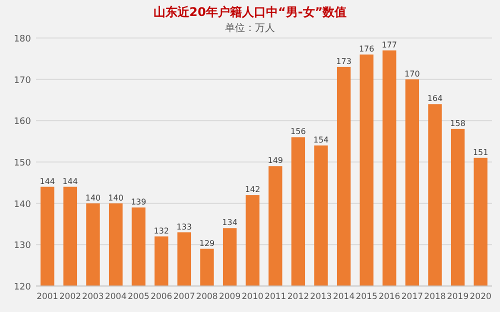 The image size is (500, 312). What do you see at coordinates (390, 45) in the screenshot?
I see `data-label: 177` at bounding box center [390, 45].